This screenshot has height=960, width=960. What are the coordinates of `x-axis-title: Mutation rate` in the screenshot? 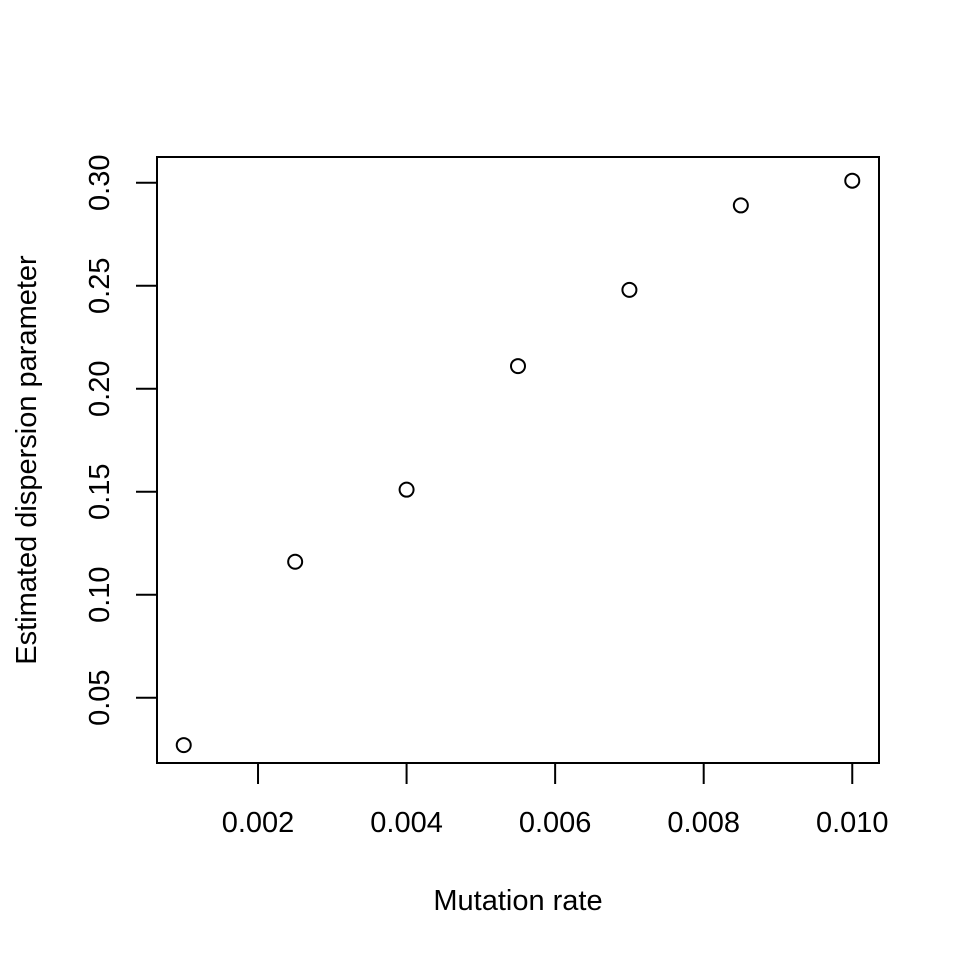 It's located at (517, 901).